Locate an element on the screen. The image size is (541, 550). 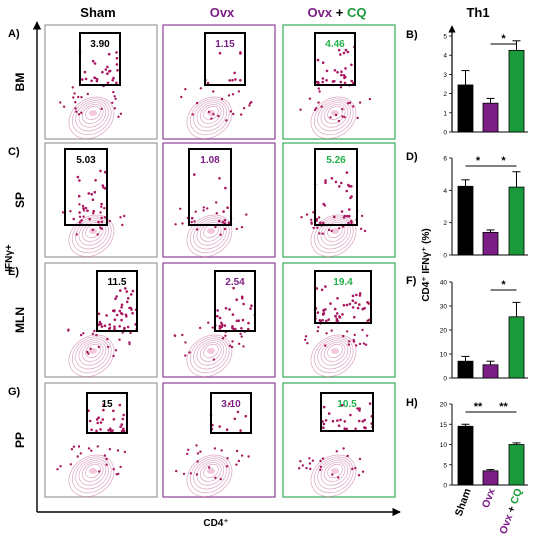
row-letter-sp: C) is located at coordinates (14, 152).